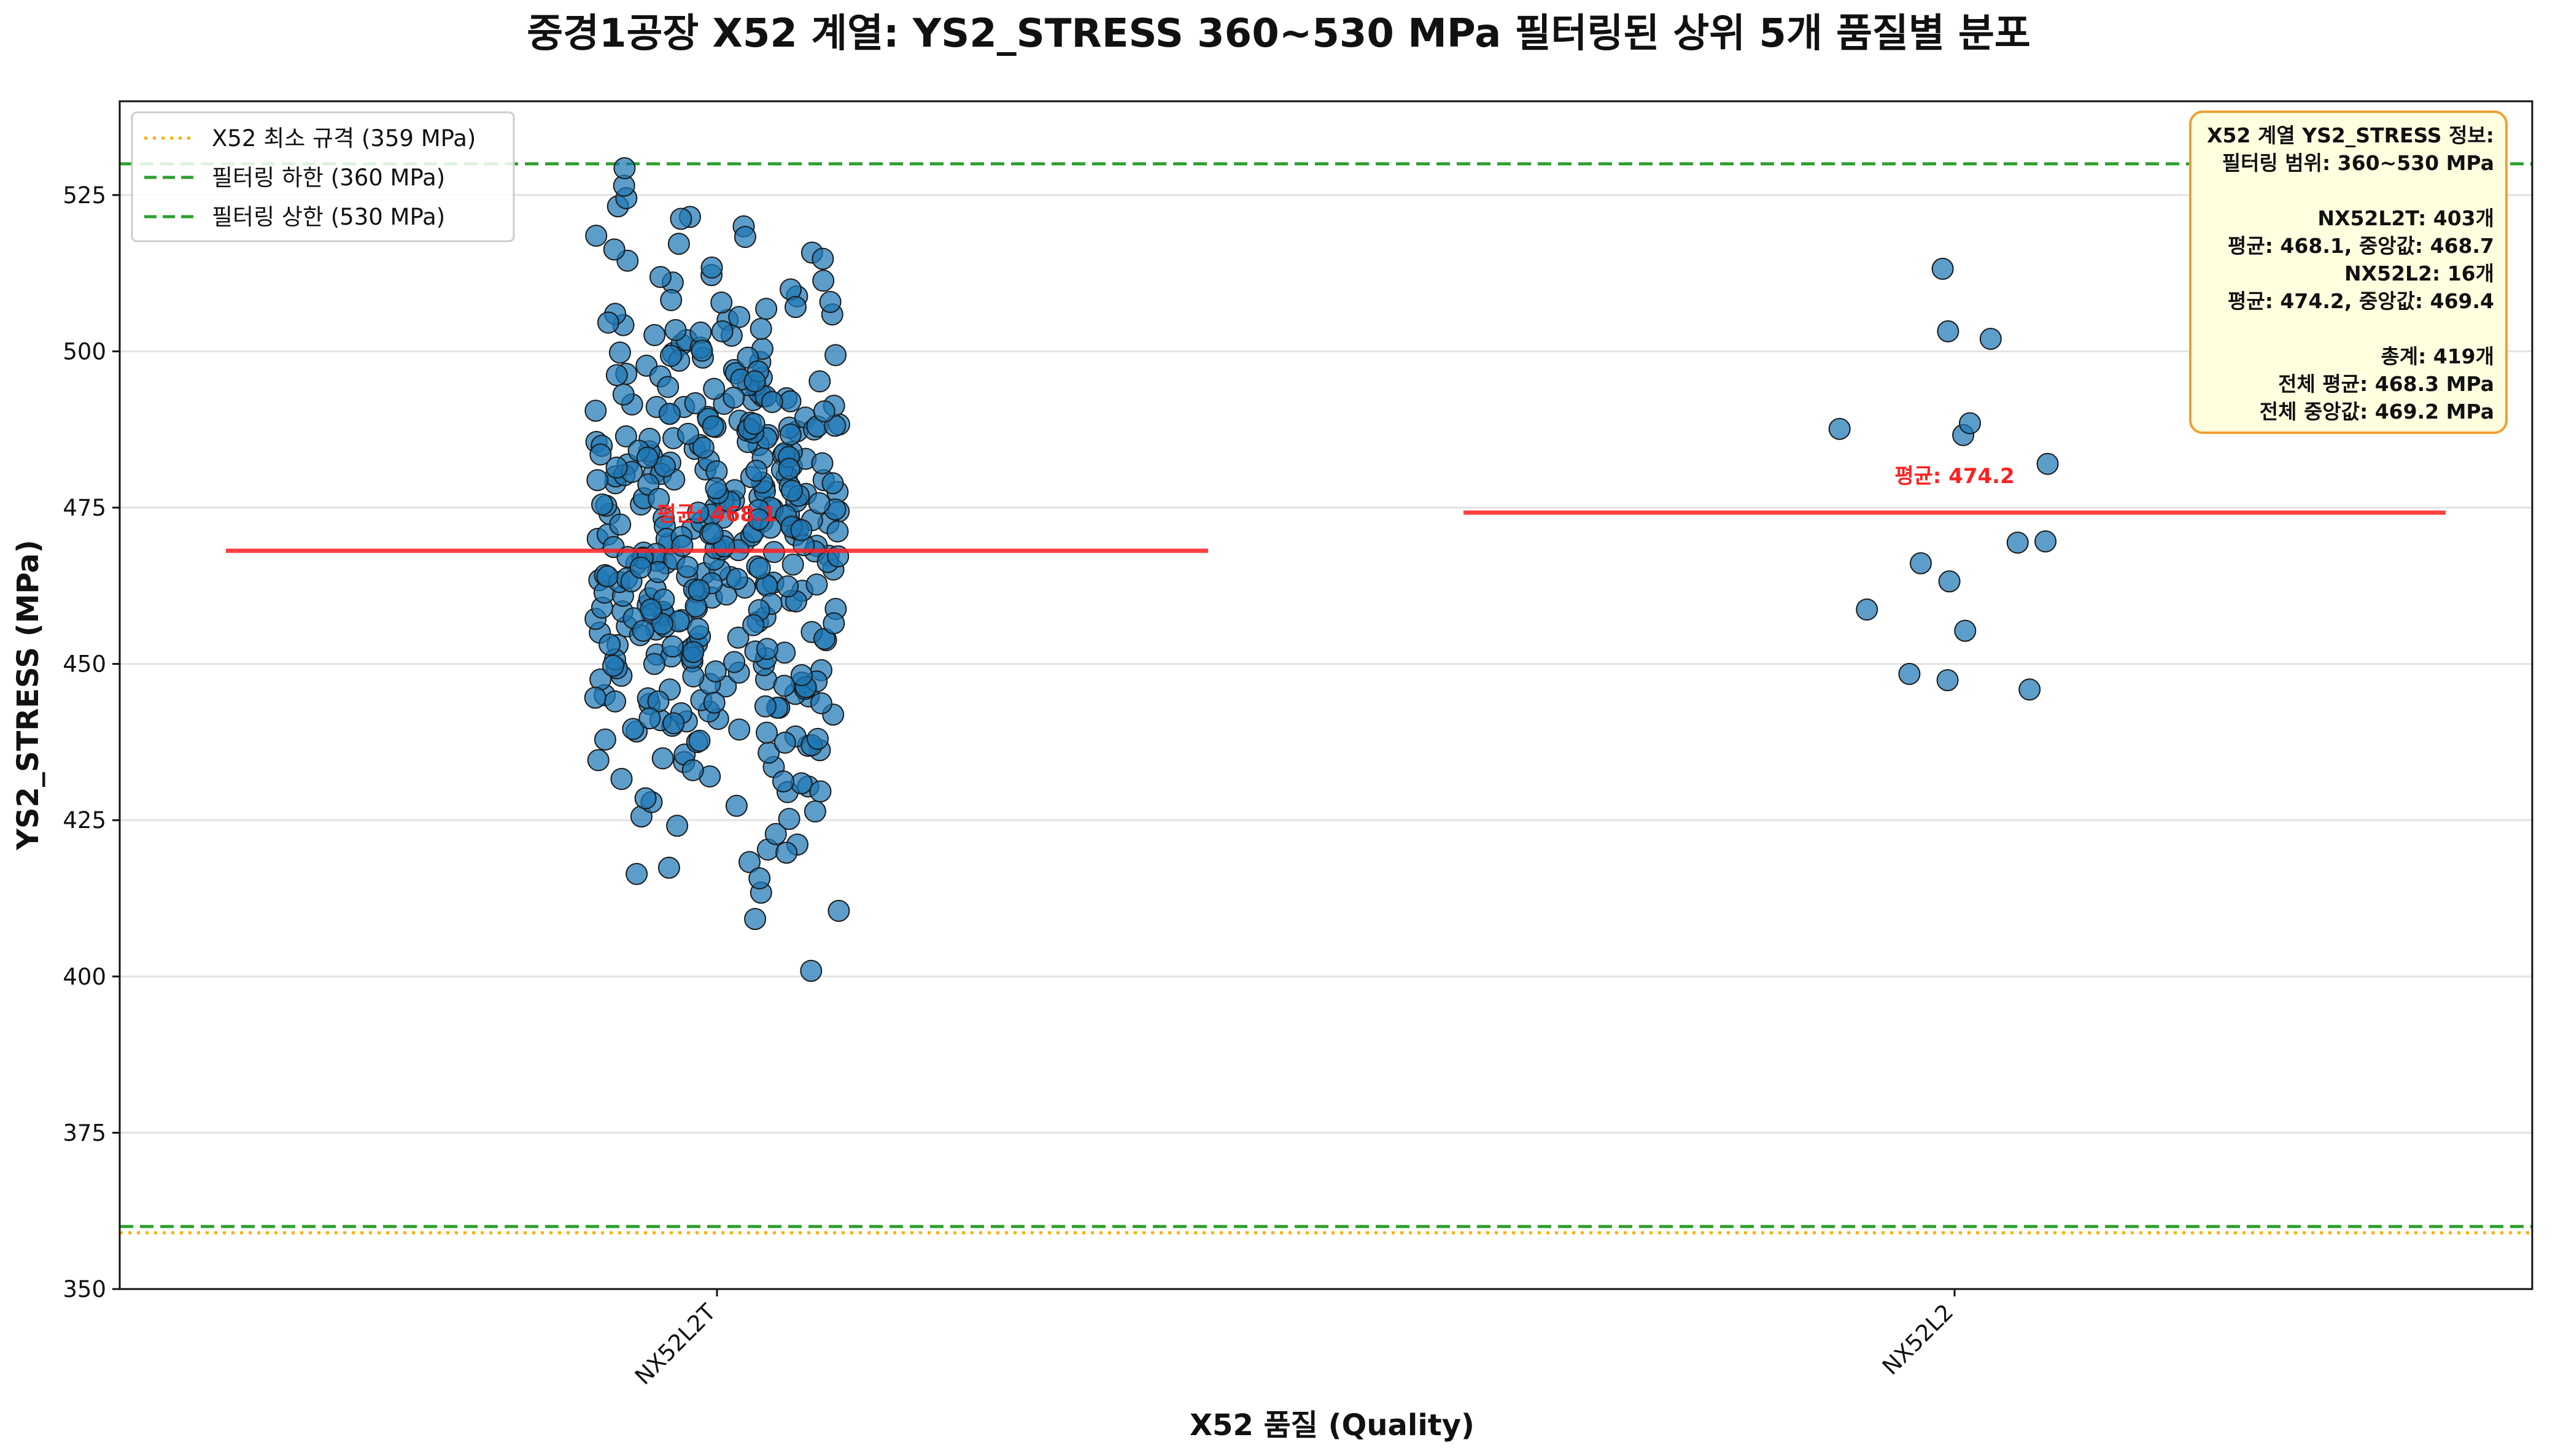 The height and width of the screenshot is (1456, 2558). What do you see at coordinates (2438, 356) in the screenshot?
I see `info-box-line: 총계: 419개` at bounding box center [2438, 356].